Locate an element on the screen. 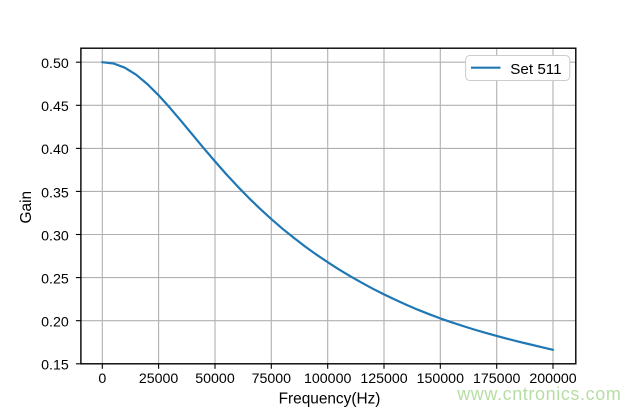  svg-text: Set 511 is located at coordinates (535, 69).